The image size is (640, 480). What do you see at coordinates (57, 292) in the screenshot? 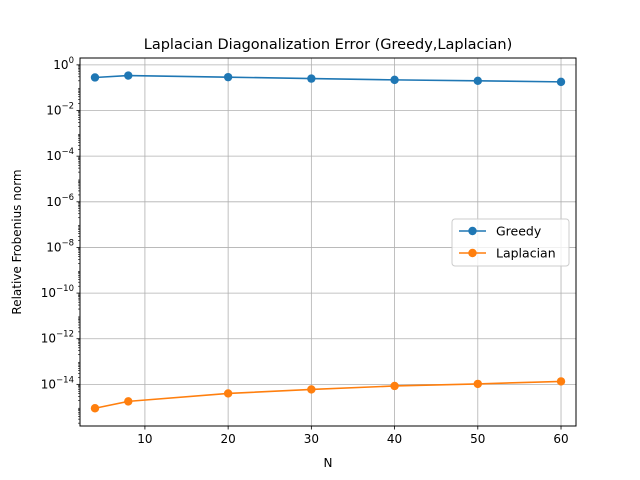
I see `y-tick-label: 10⁻¹⁰` at bounding box center [57, 292].